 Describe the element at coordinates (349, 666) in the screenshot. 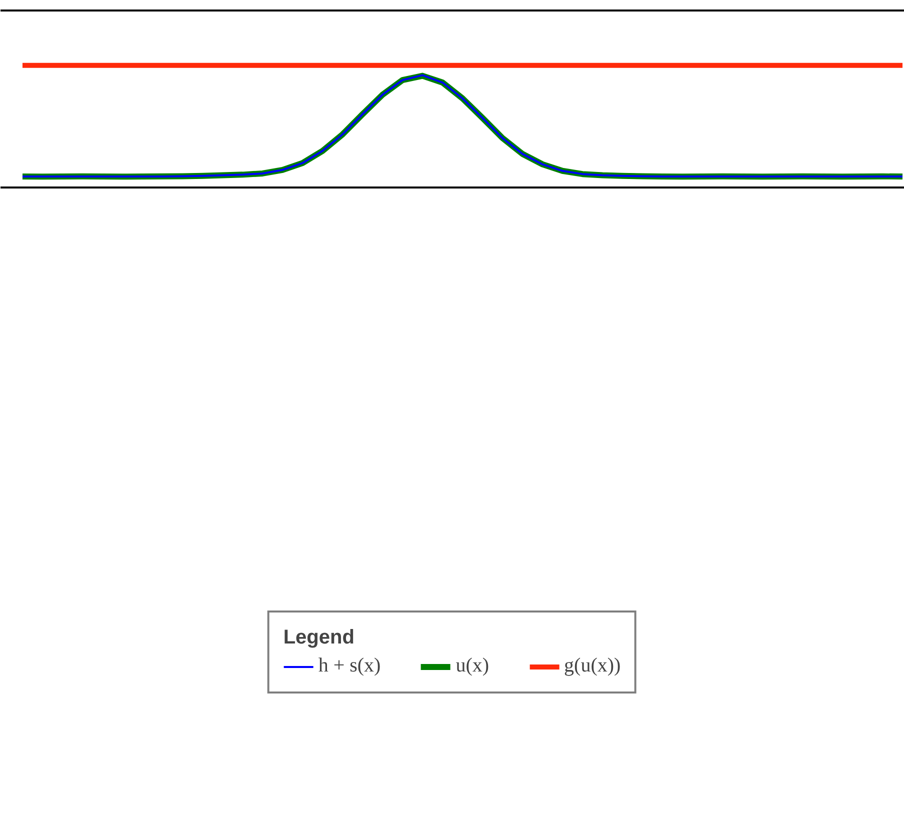

I see `legend-label: h + s(x)` at that location.